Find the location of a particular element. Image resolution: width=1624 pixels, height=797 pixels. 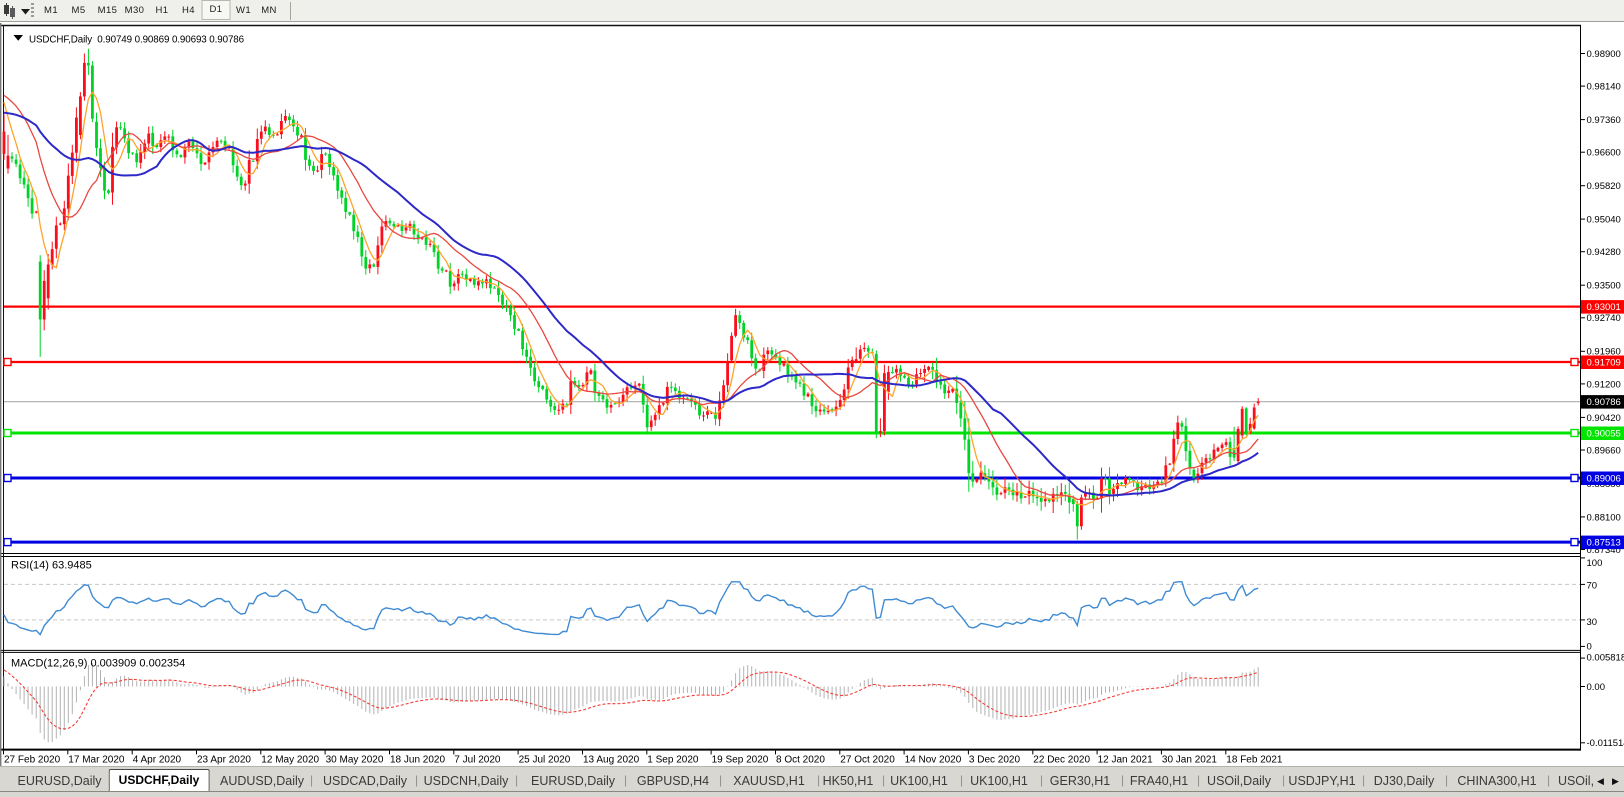

svg-text: 0.90055 is located at coordinates (1604, 434).